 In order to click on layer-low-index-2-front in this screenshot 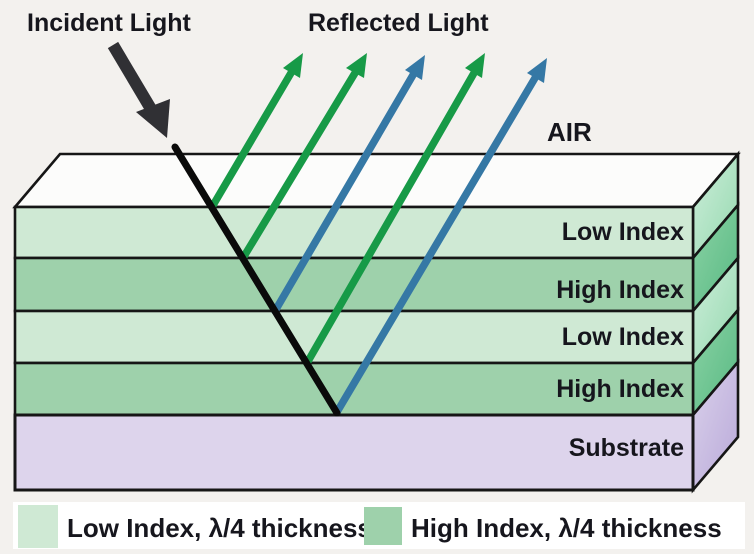, I will do `click(354, 337)`.